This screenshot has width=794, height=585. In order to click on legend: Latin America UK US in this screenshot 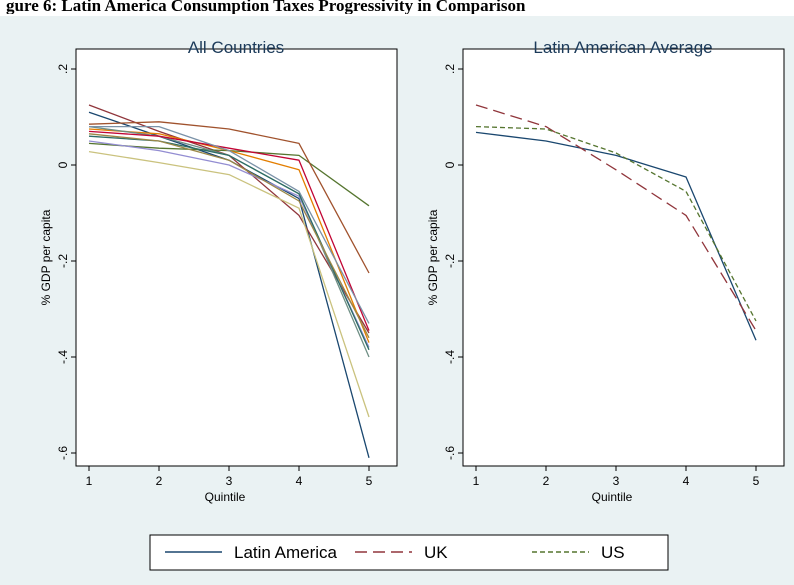, I will do `click(409, 552)`.